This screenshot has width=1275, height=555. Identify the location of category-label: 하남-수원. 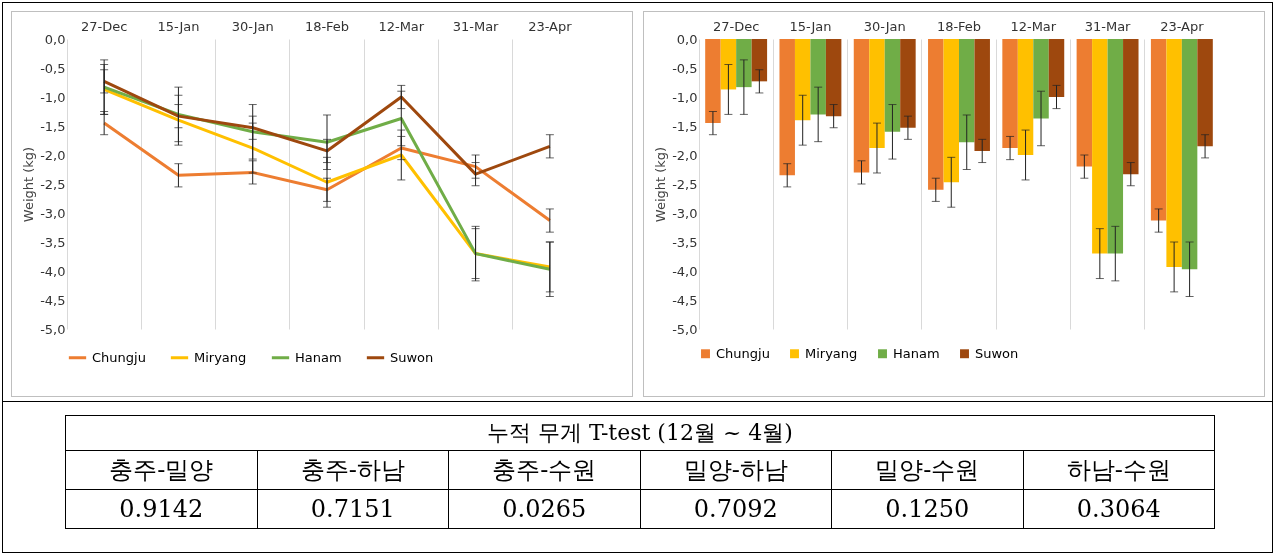
(1119, 470).